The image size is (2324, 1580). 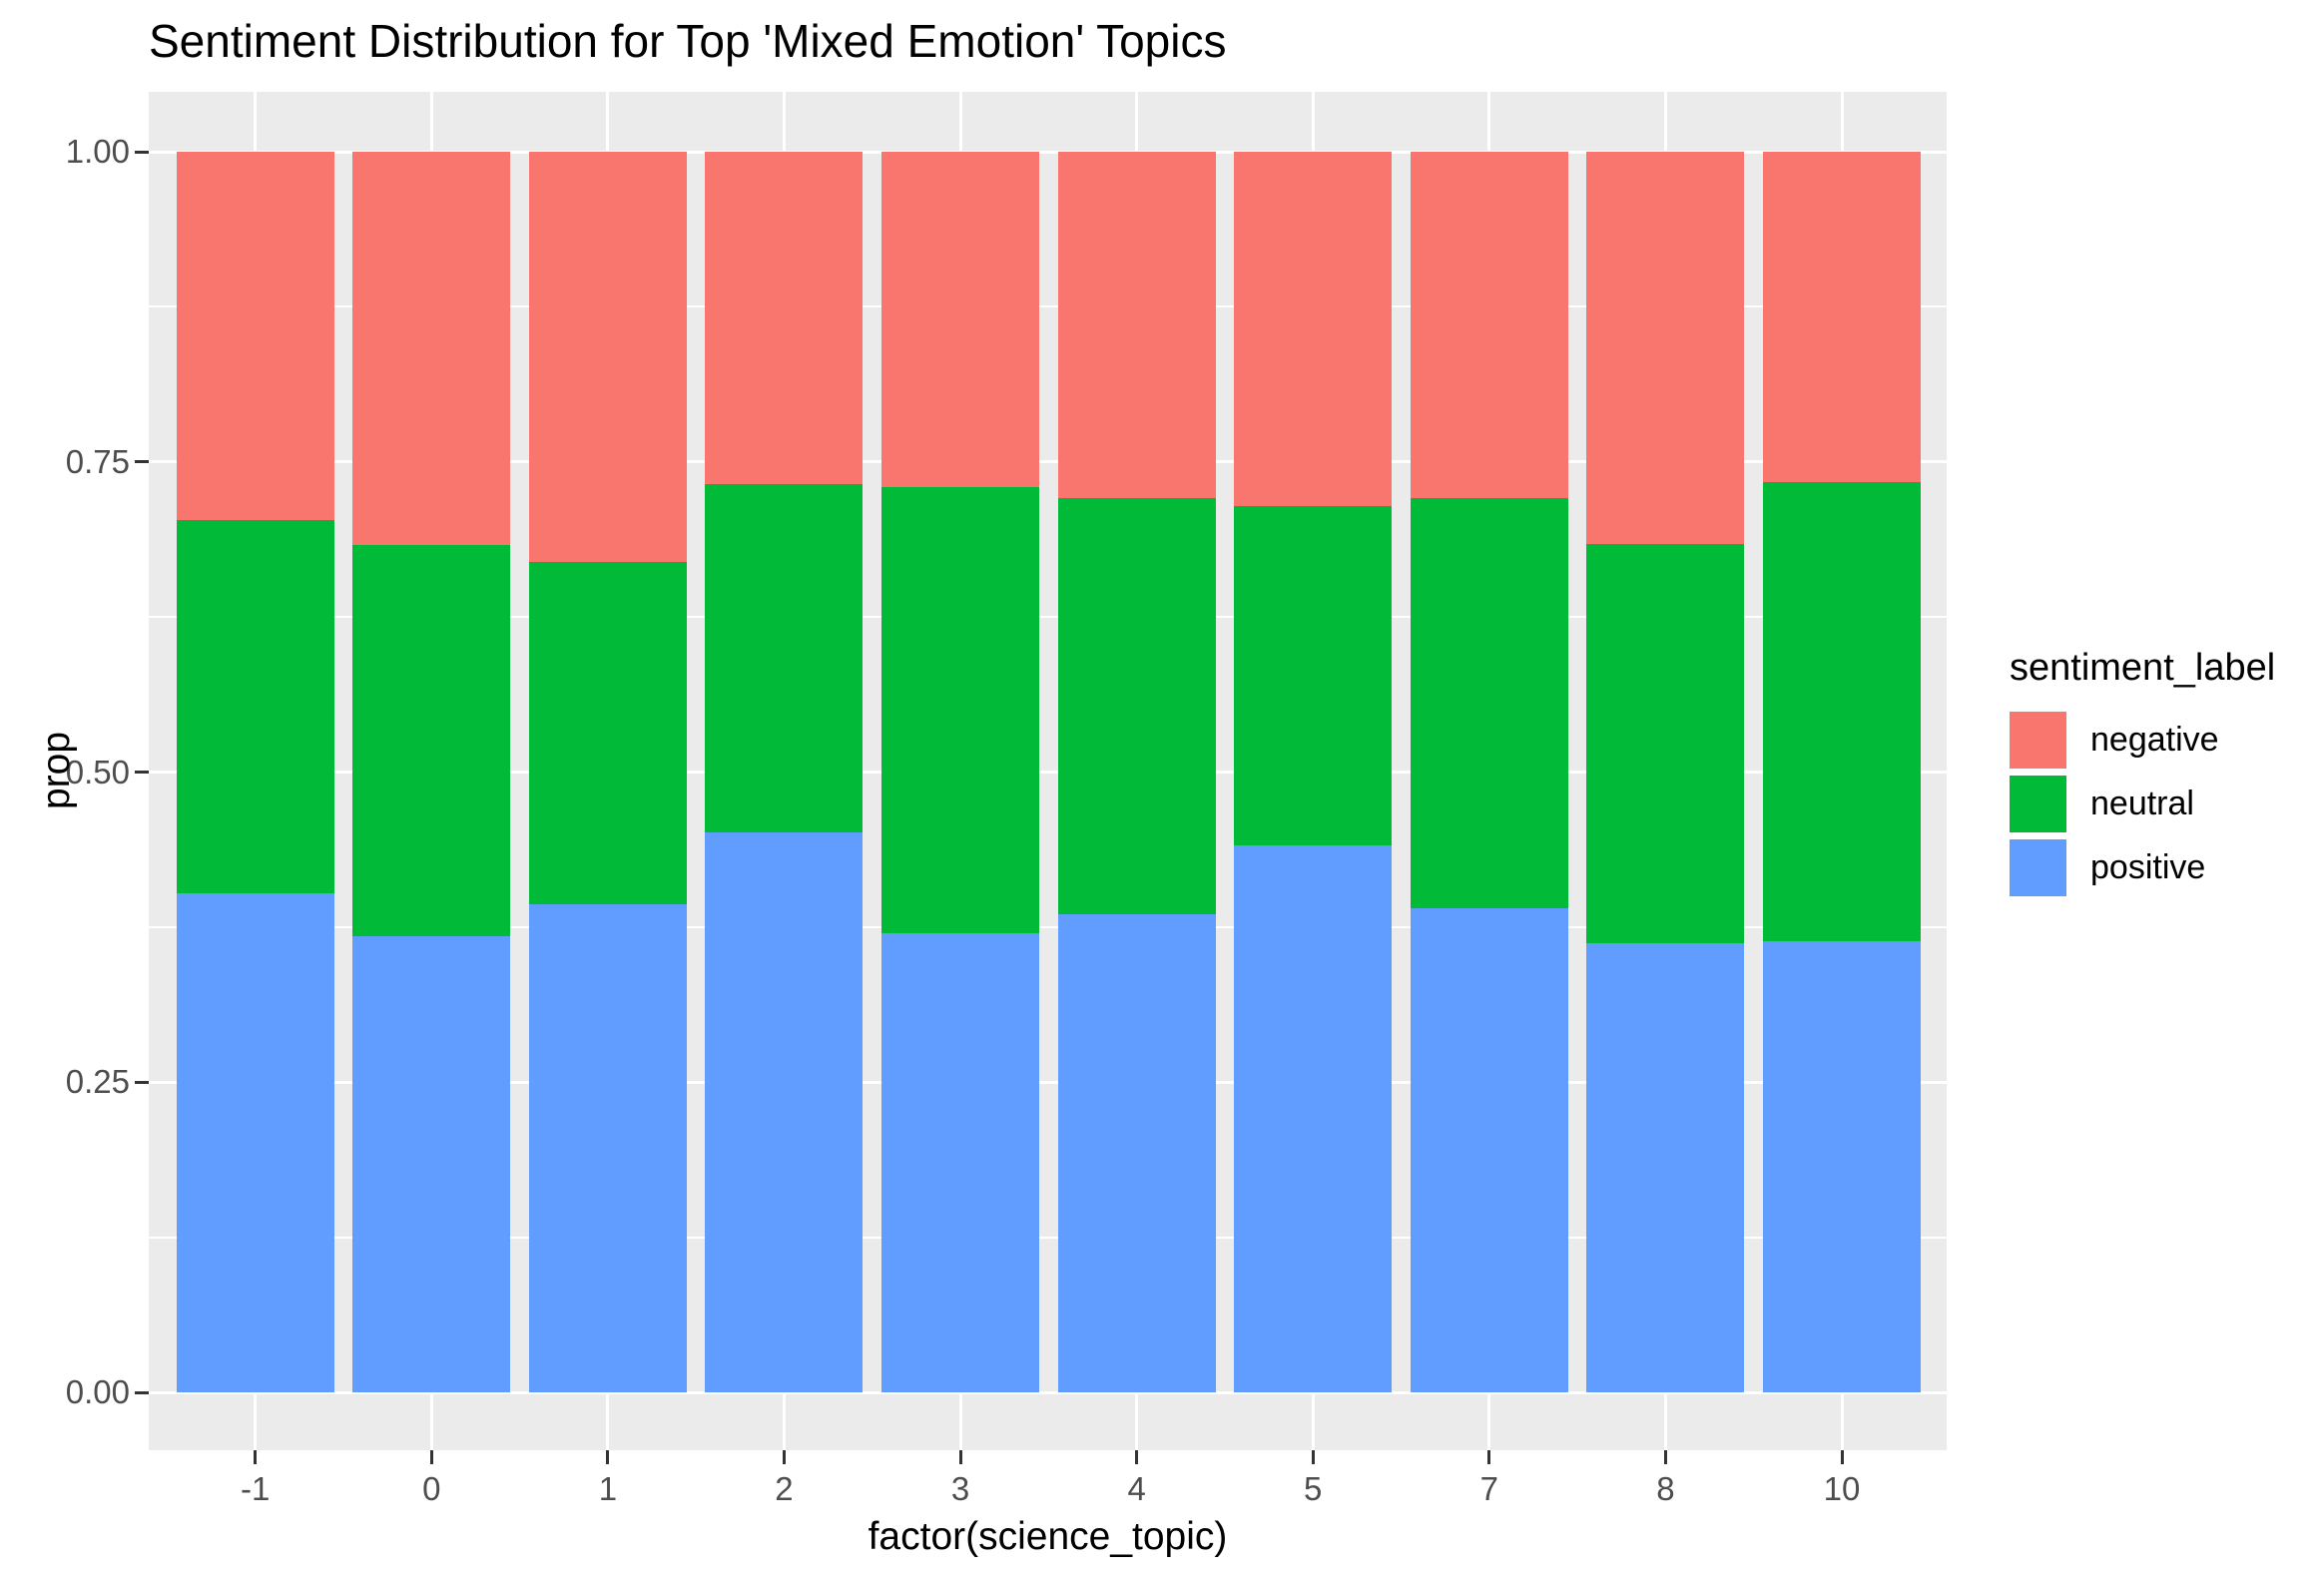 I want to click on legend-entry-negative: negative, so click(x=2167, y=740).